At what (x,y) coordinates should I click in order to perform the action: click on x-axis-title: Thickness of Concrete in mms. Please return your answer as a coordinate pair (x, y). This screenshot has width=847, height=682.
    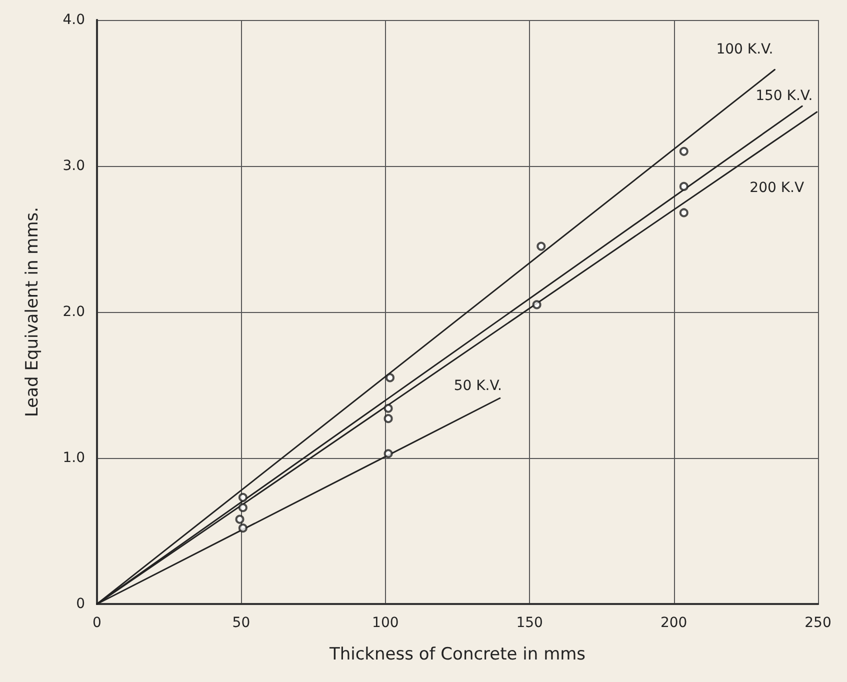
    Looking at the image, I should click on (457, 654).